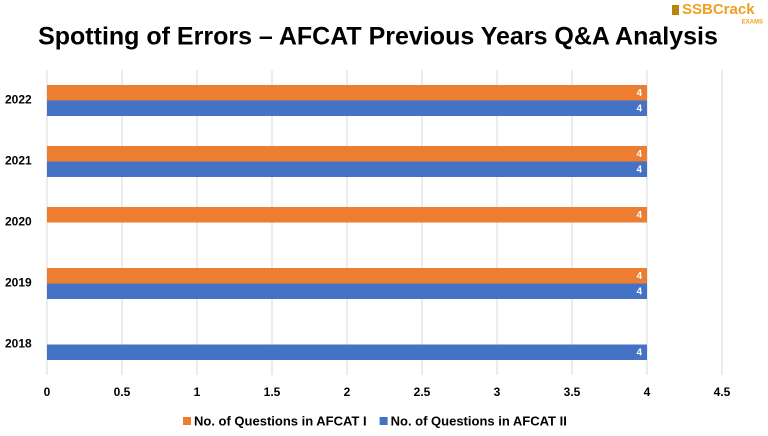  Describe the element at coordinates (347, 392) in the screenshot. I see `x-tick-label: 2` at that location.